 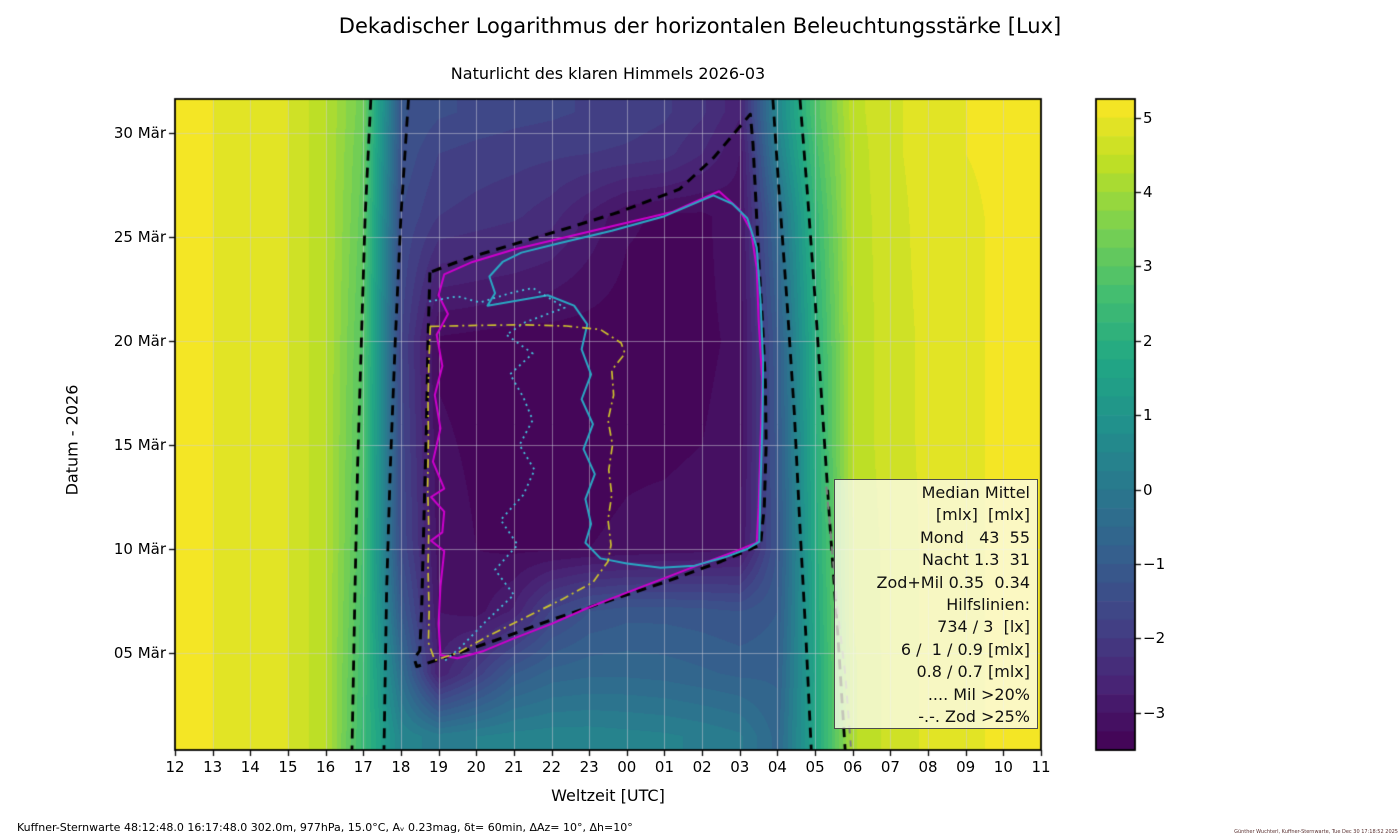 I want to click on legend-line-1: [mlx] [mlx], so click(x=982, y=515).